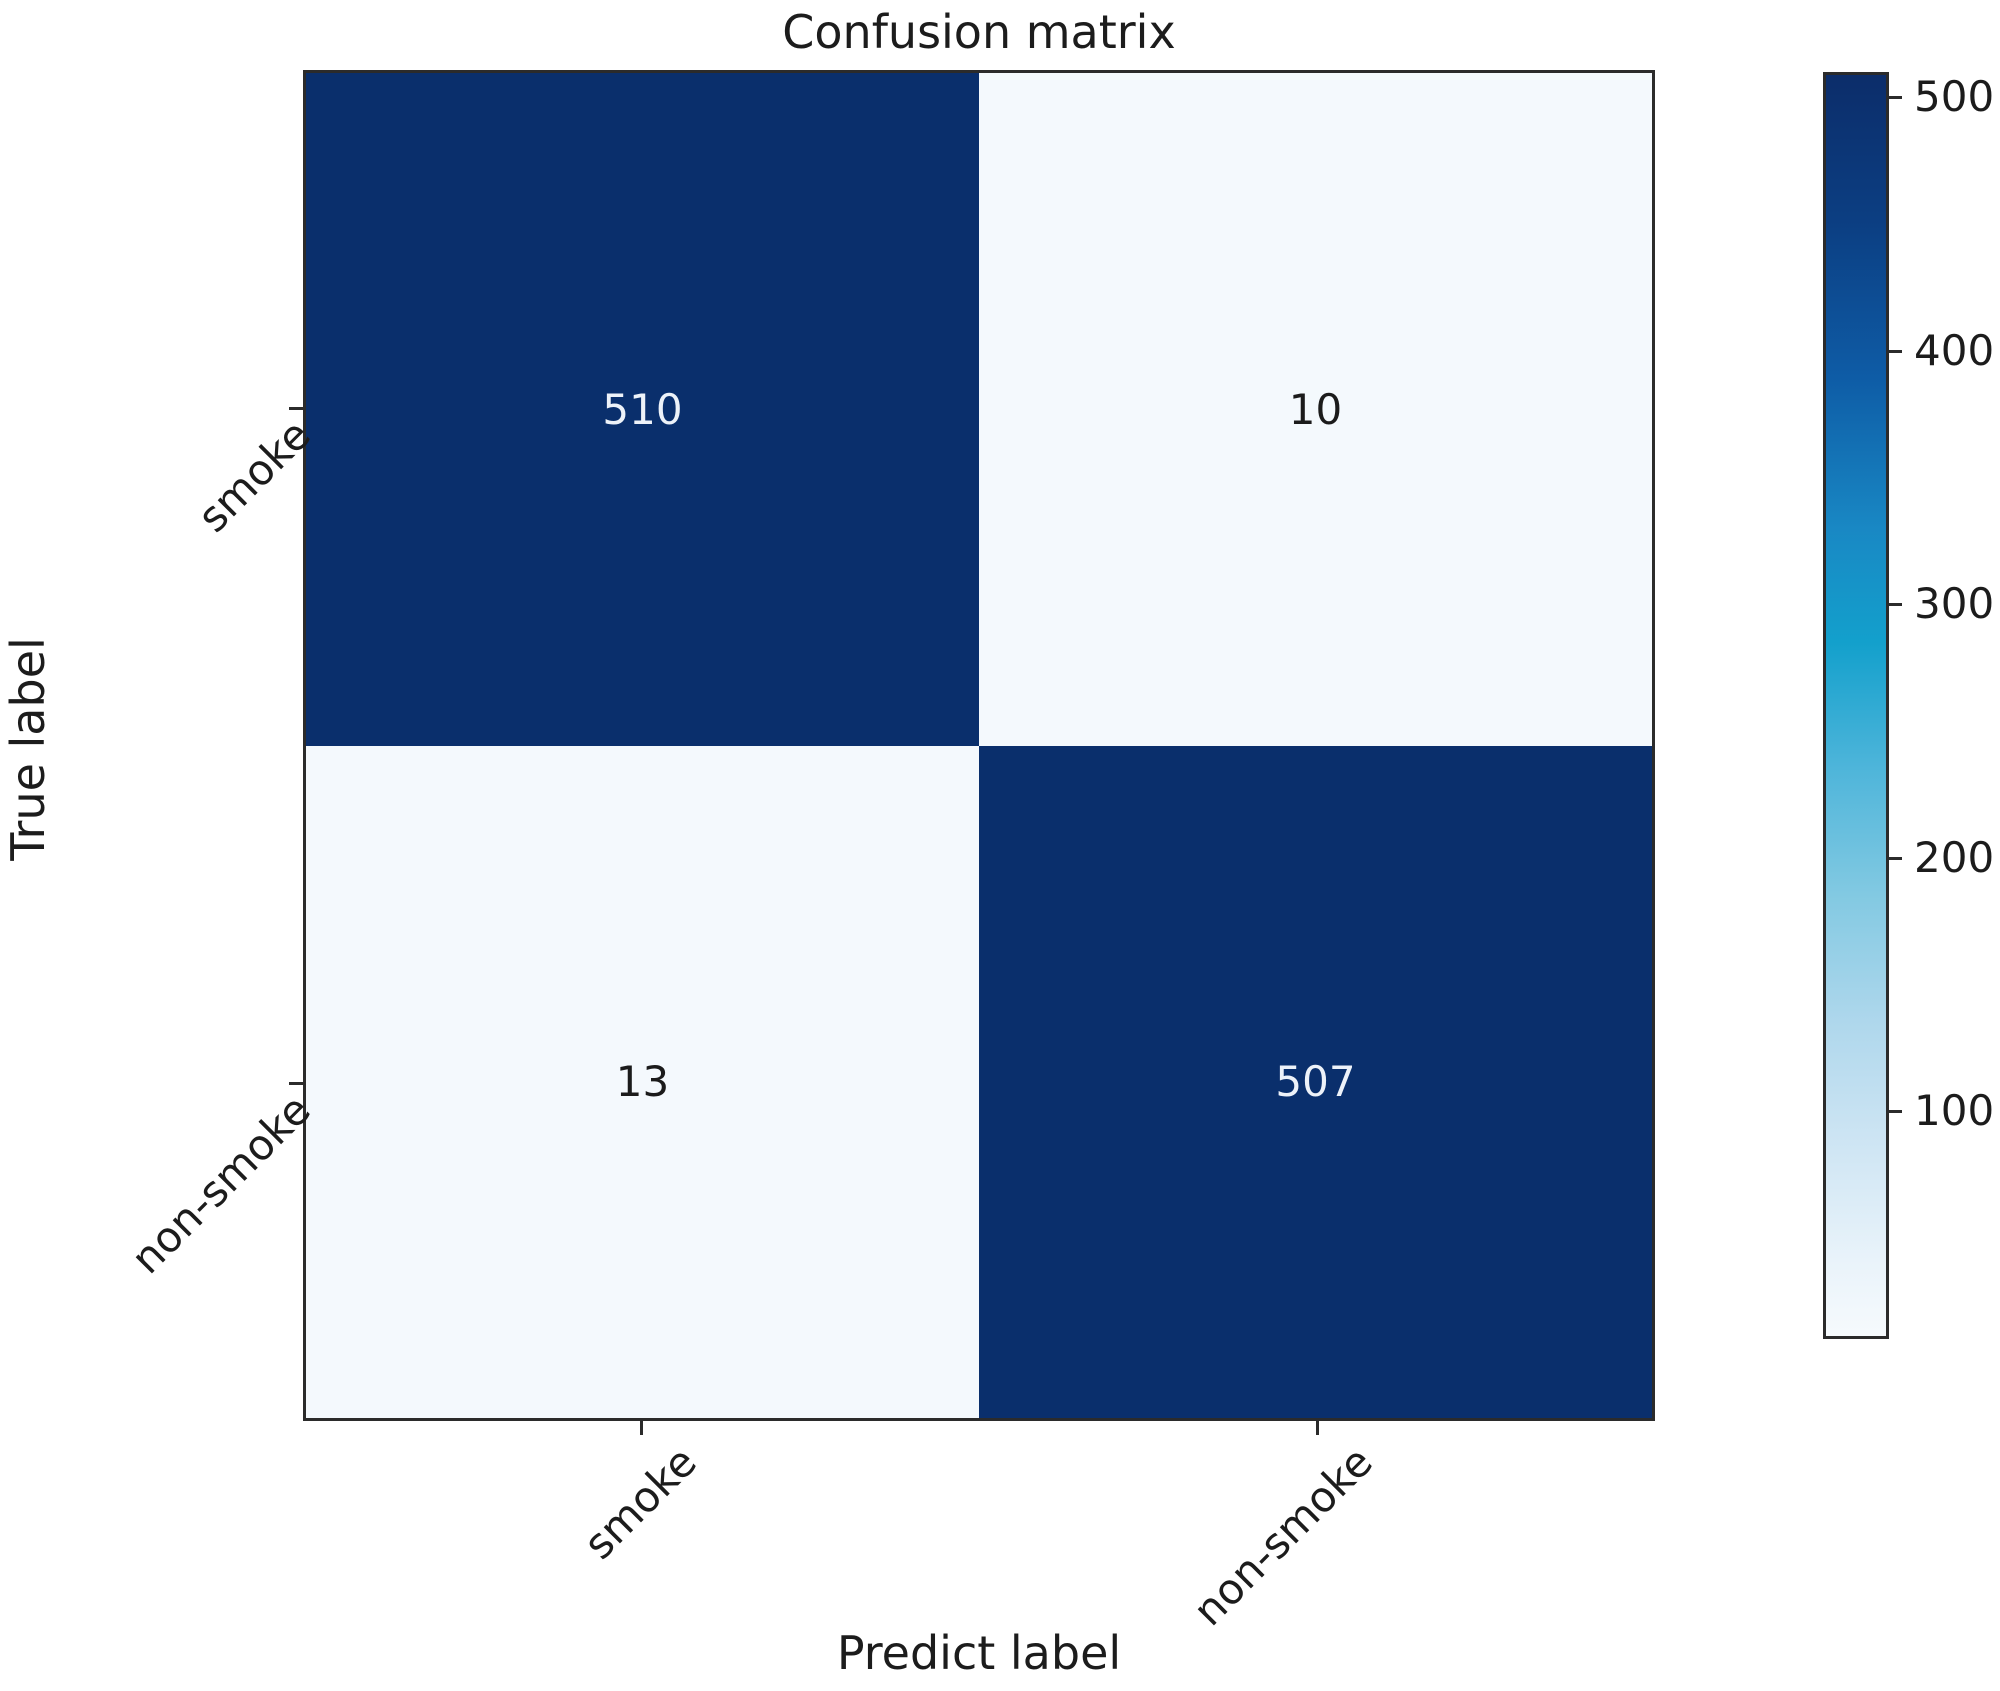  I want to click on y-tick-label: non-smoke, so click(220, 1184).